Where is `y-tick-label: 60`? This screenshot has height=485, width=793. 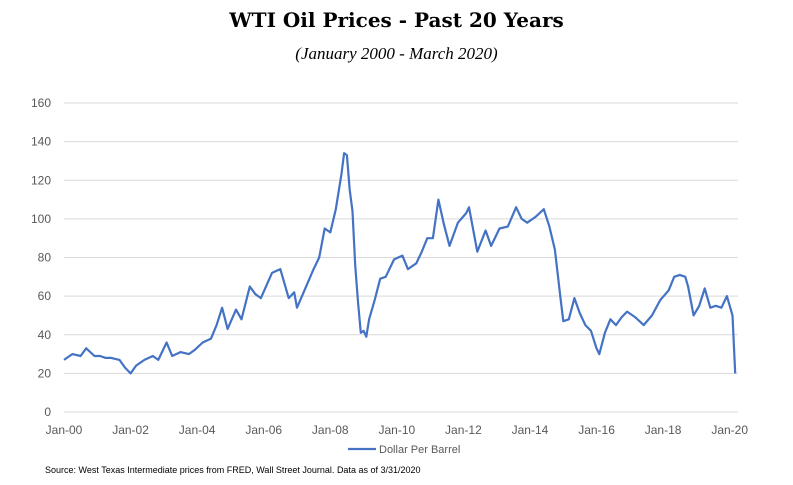
y-tick-label: 60 is located at coordinates (45, 296).